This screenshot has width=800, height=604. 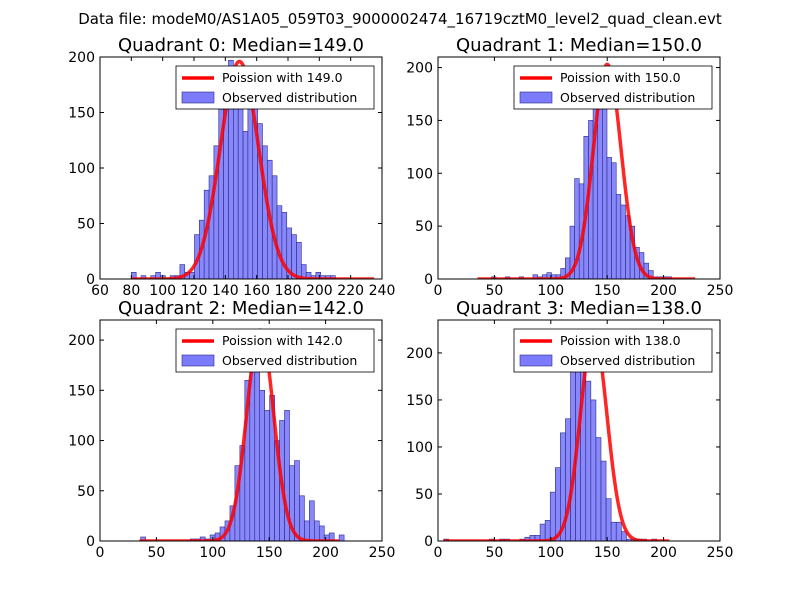 What do you see at coordinates (613, 87) in the screenshot?
I see `legend: Poission with 150.0 Observed distribution` at bounding box center [613, 87].